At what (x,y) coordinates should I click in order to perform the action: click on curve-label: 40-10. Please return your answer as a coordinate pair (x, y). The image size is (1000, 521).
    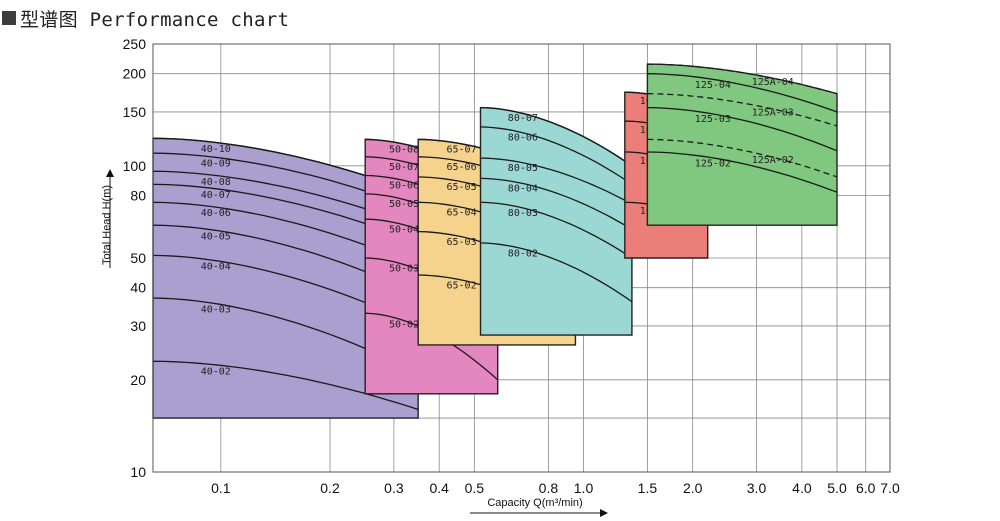
    Looking at the image, I should click on (216, 149).